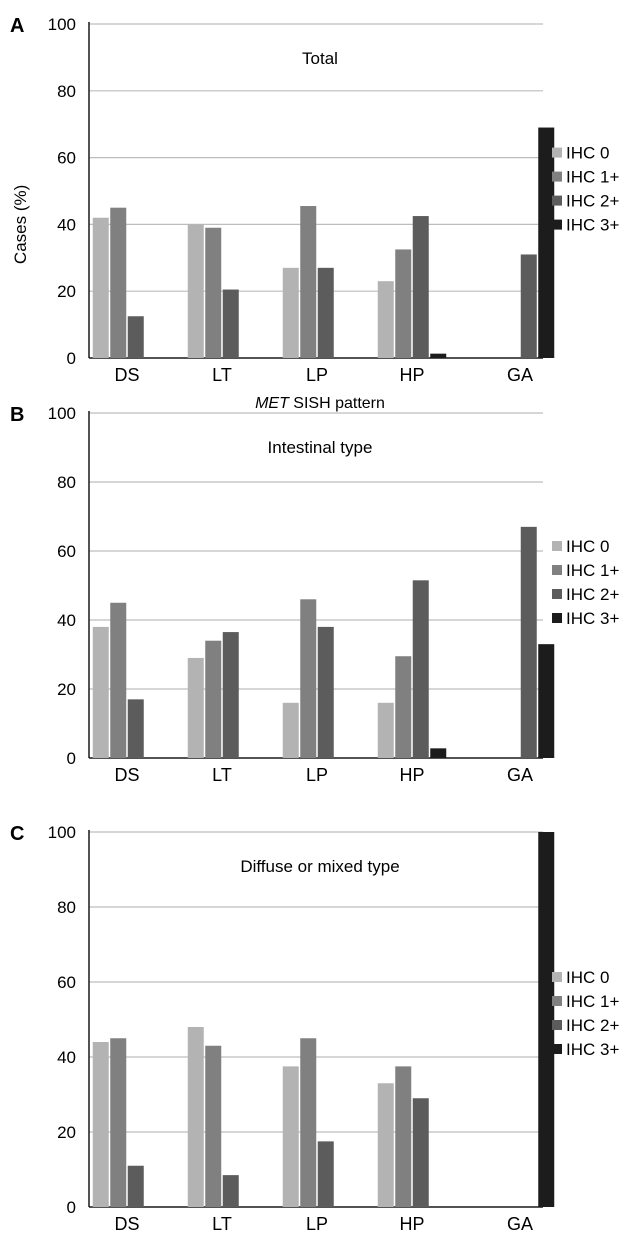 The width and height of the screenshot is (644, 1241). What do you see at coordinates (20, 224) in the screenshot?
I see `y-axis-title: Cases (%)` at bounding box center [20, 224].